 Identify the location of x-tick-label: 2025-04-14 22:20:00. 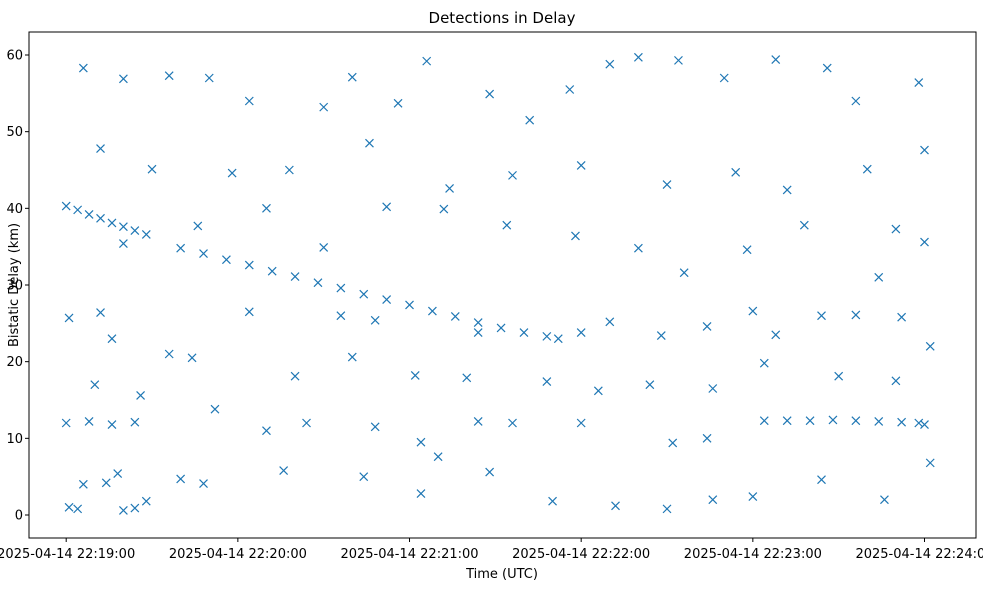
(238, 554).